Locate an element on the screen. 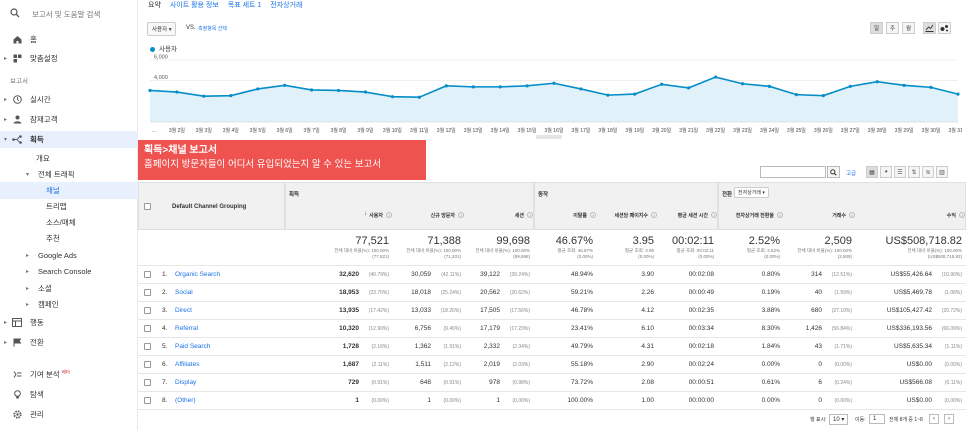  tab-ecommerce: 전자상거래 is located at coordinates (286, 5).